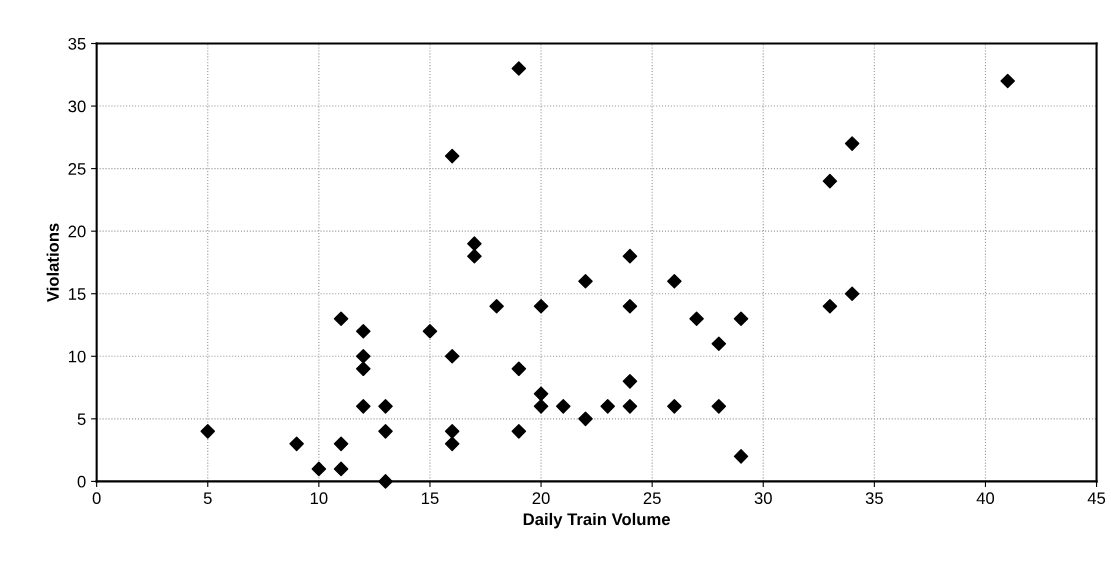  Describe the element at coordinates (77, 356) in the screenshot. I see `y-tick-label: 10` at that location.